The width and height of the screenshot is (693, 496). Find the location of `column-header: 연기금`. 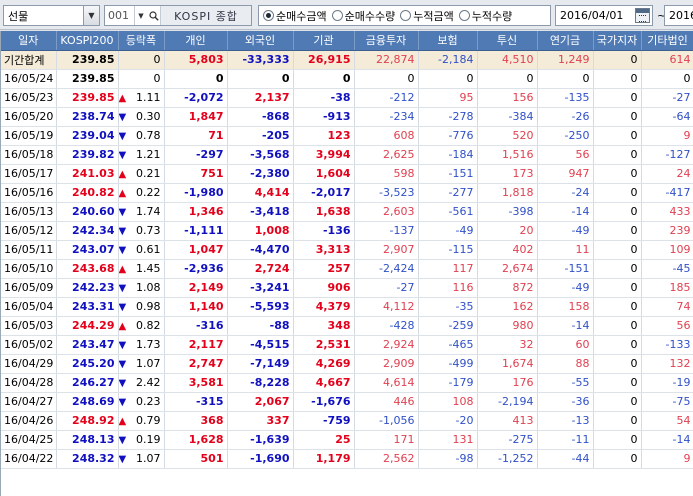

column-header: 연기금 is located at coordinates (565, 41).